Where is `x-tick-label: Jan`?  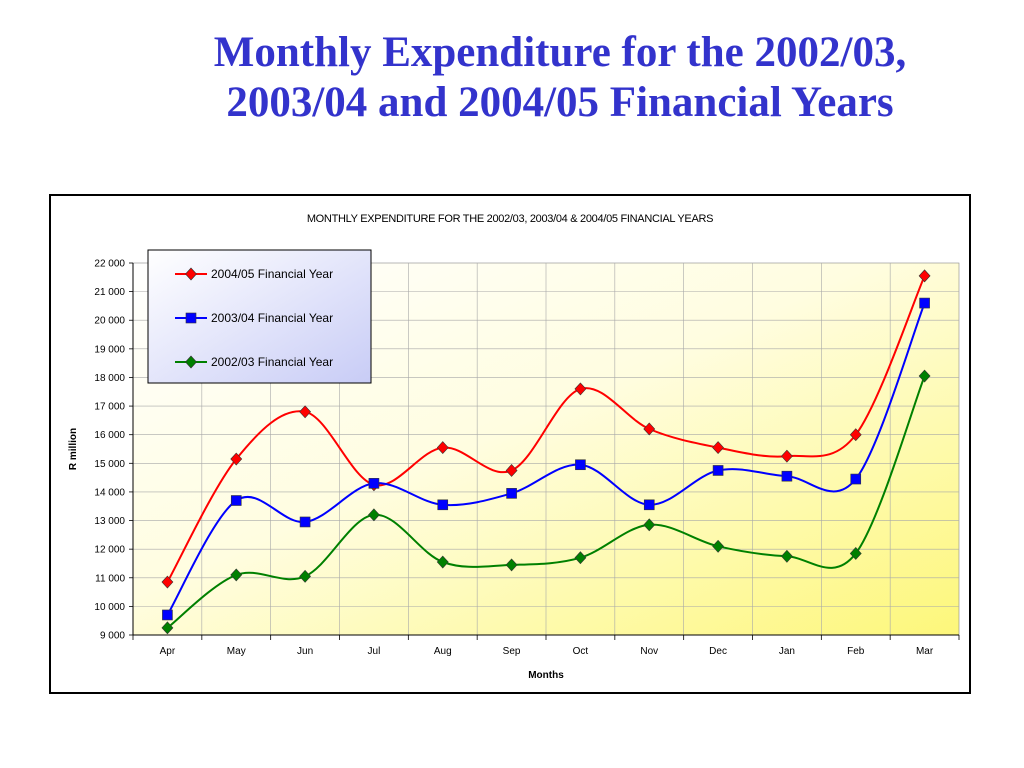 x-tick-label: Jan is located at coordinates (787, 651).